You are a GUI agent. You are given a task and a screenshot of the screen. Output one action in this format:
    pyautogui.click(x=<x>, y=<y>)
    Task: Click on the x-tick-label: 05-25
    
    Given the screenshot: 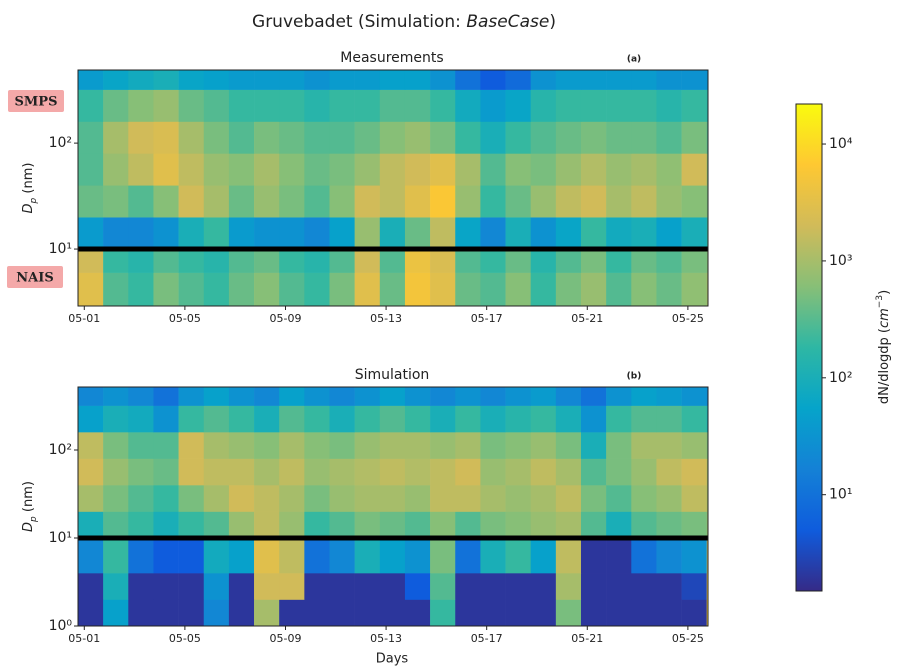 What is the action you would take?
    pyautogui.click(x=688, y=318)
    